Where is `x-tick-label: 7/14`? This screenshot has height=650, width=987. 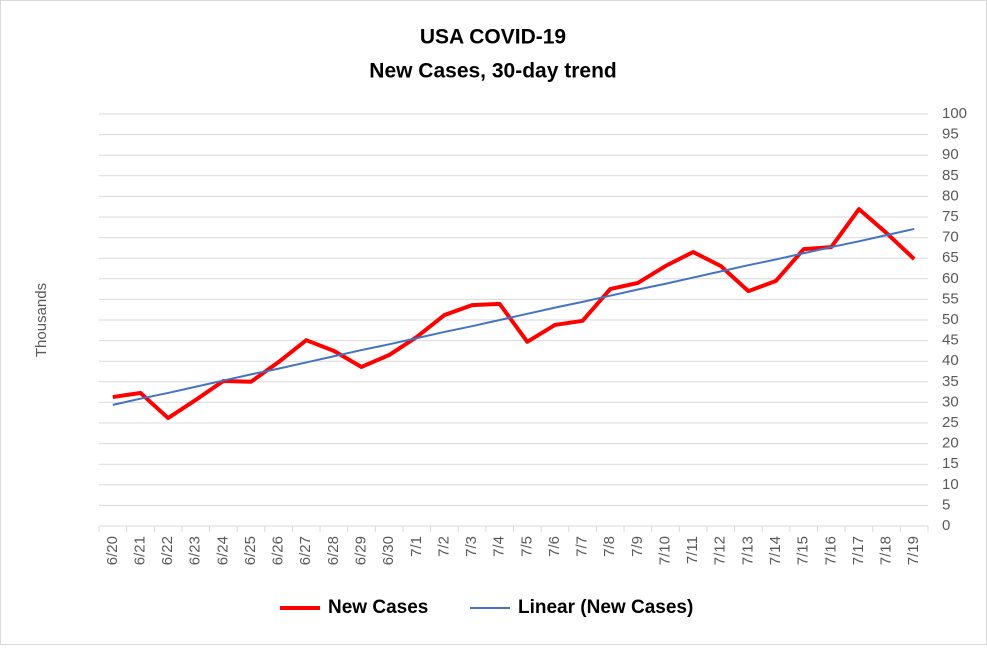 x-tick-label: 7/14 is located at coordinates (775, 550).